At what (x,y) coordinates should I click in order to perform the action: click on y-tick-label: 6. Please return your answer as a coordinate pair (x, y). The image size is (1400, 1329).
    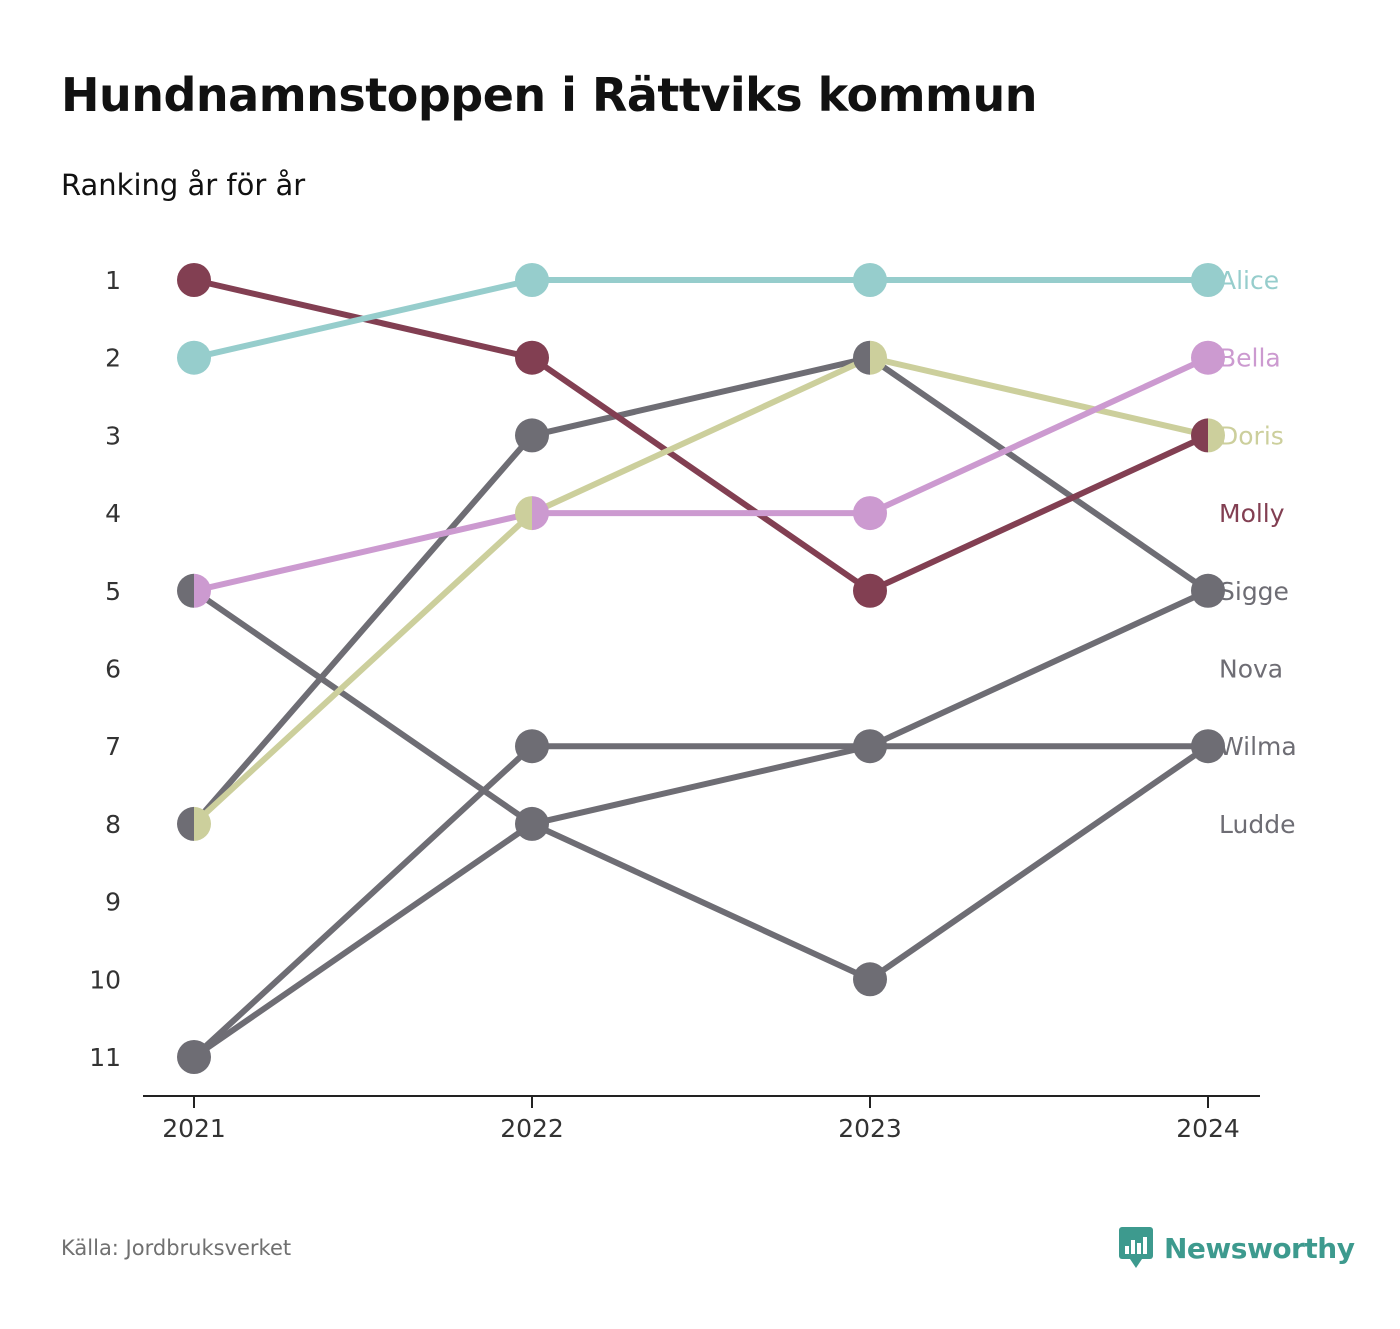
    Looking at the image, I should click on (113, 669).